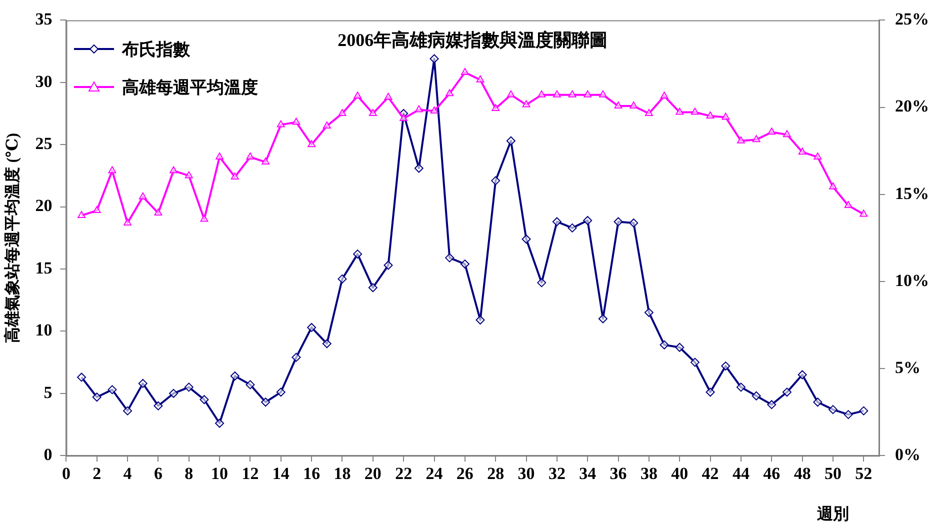 Image resolution: width=945 pixels, height=532 pixels. I want to click on x-tick-label: 18, so click(342, 474).